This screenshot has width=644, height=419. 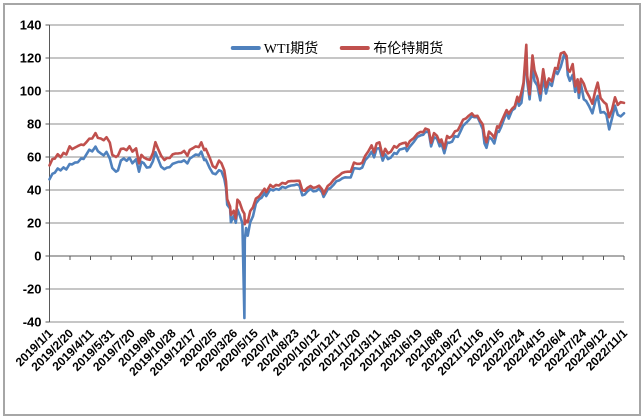 I want to click on legend-label-brent: 布伦特期货, so click(x=408, y=49).